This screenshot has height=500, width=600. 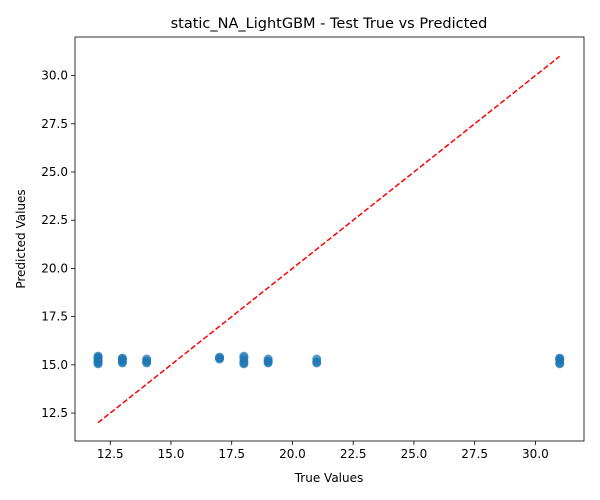 I want to click on y-axis-label: Predicted Values, so click(x=21, y=238).